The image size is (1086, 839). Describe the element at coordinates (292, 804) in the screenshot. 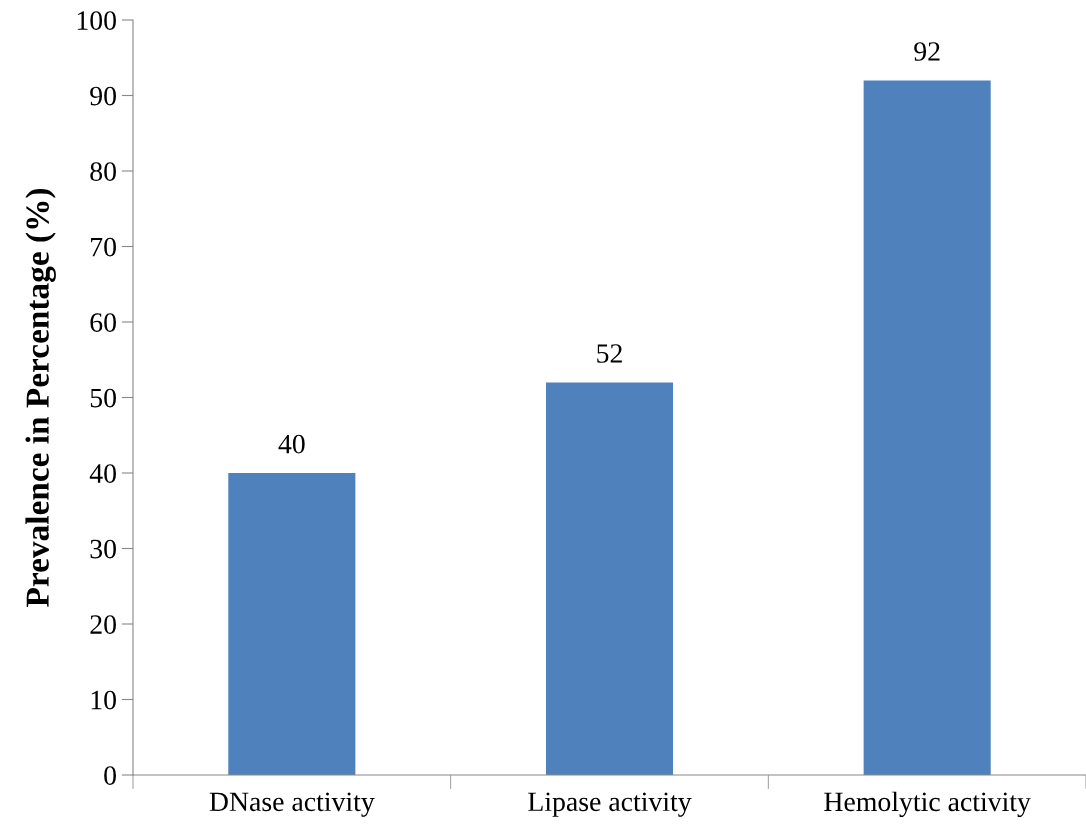

I see `x-tick-label: DNase activity` at that location.